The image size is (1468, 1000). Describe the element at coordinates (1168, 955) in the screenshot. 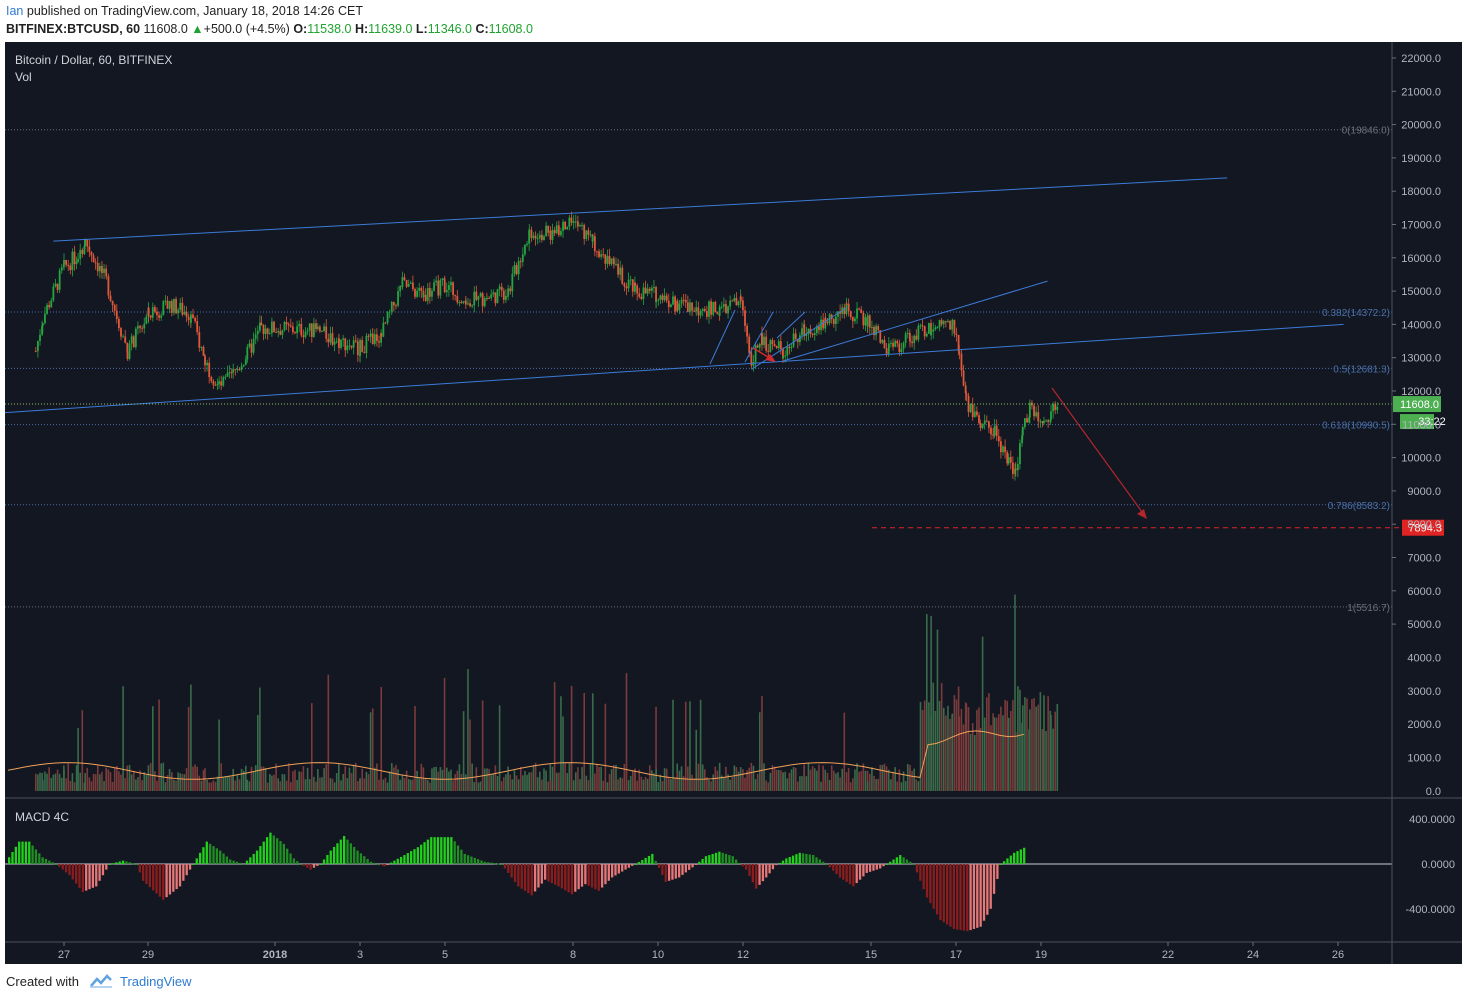

I see `time-tick-label: 22` at that location.